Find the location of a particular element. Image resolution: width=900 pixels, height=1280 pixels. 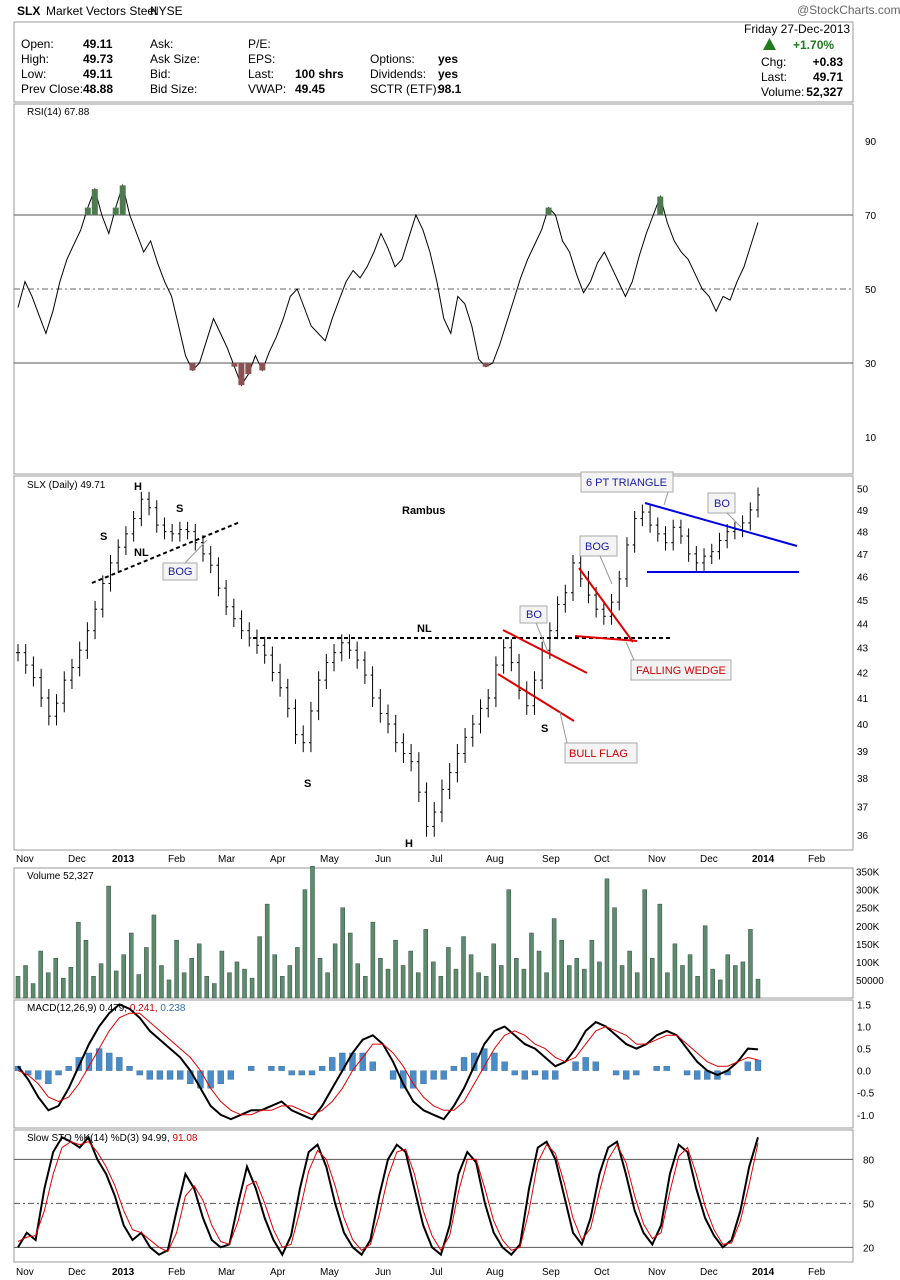

sto-d-value: 91.08 is located at coordinates (184, 1138).